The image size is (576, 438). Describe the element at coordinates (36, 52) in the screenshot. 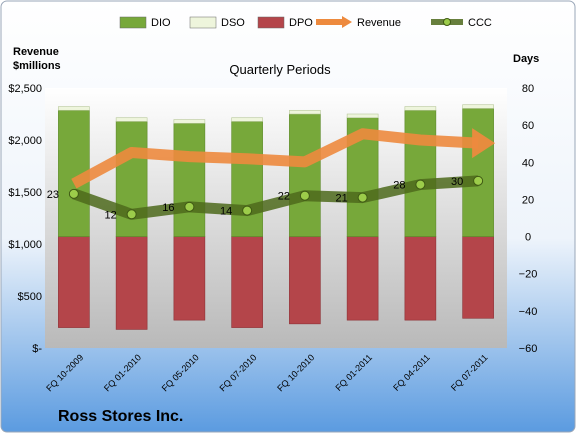

I see `left-axis-label-line1: Revenue` at that location.